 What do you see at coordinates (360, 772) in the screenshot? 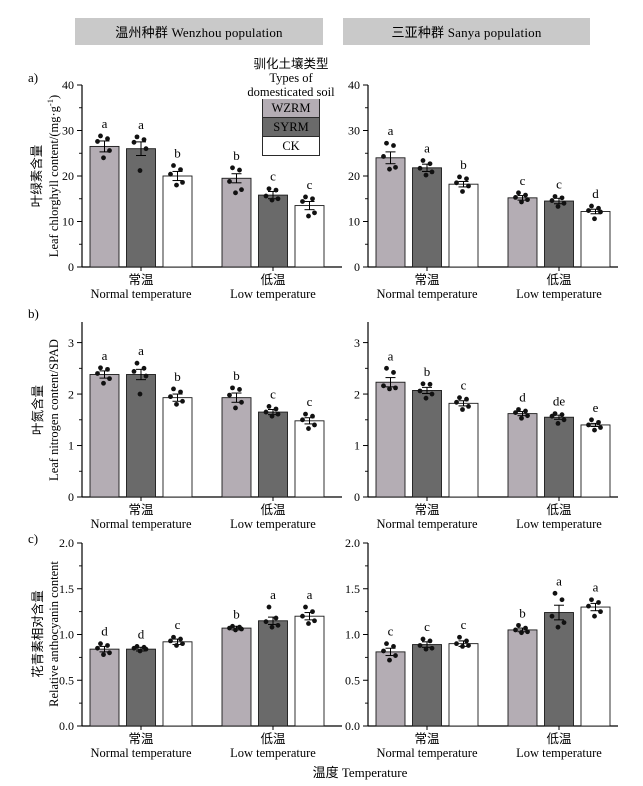
I see `x-axis-title: 温度 Temperature` at bounding box center [360, 772].